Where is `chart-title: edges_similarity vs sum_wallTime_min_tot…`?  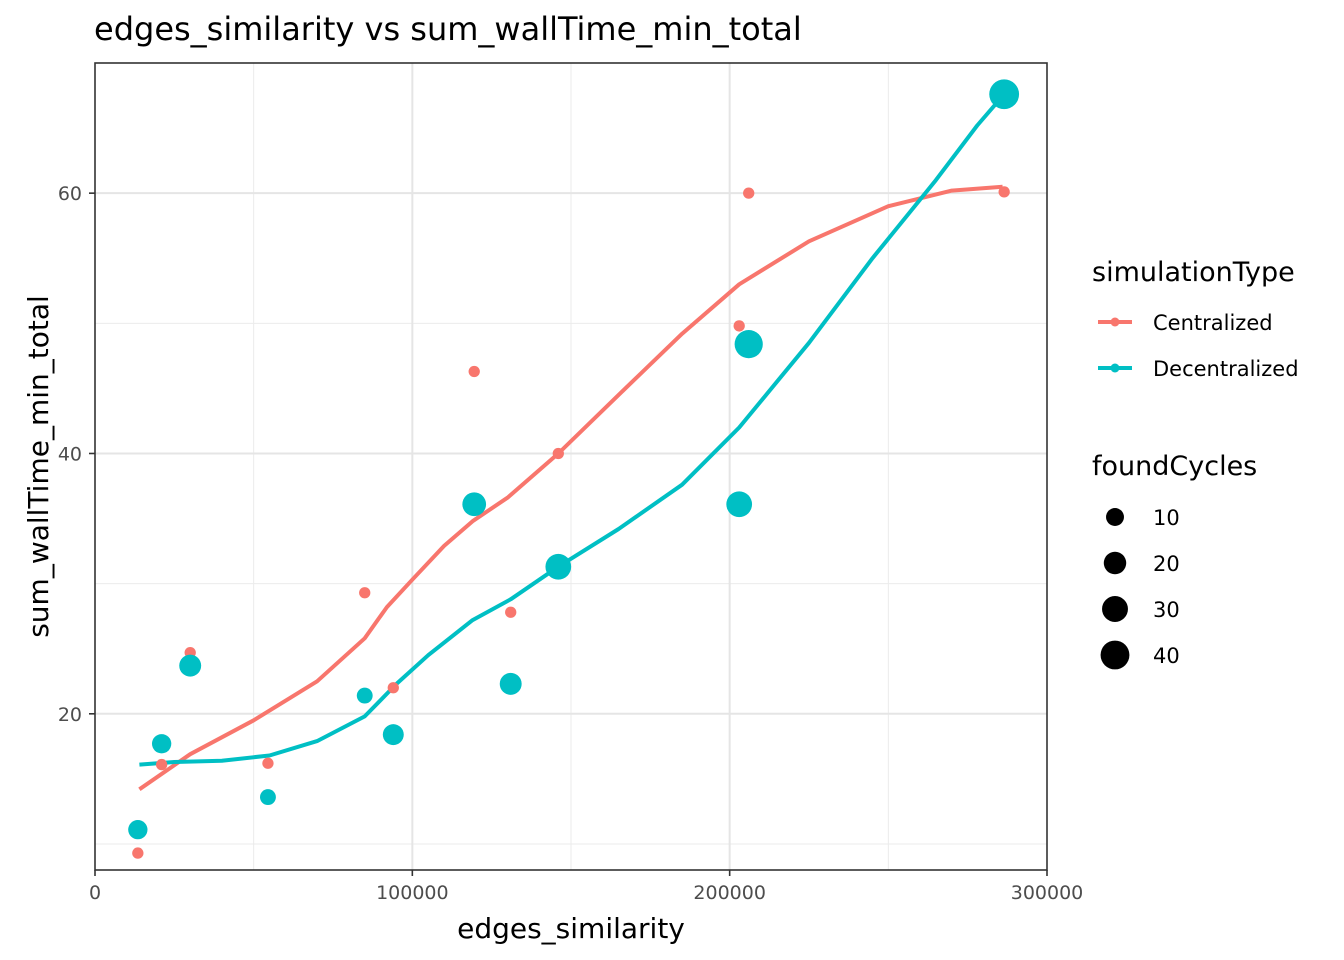
chart-title: edges_similarity vs sum_wallTime_min_tot… is located at coordinates (448, 29).